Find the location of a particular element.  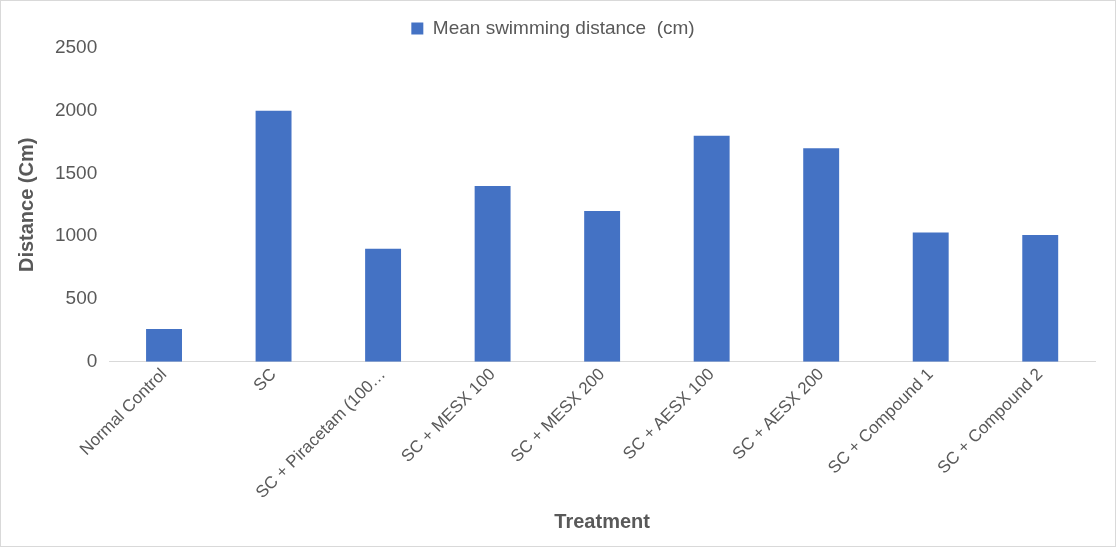

x-axis-title: Treatment is located at coordinates (602, 520).